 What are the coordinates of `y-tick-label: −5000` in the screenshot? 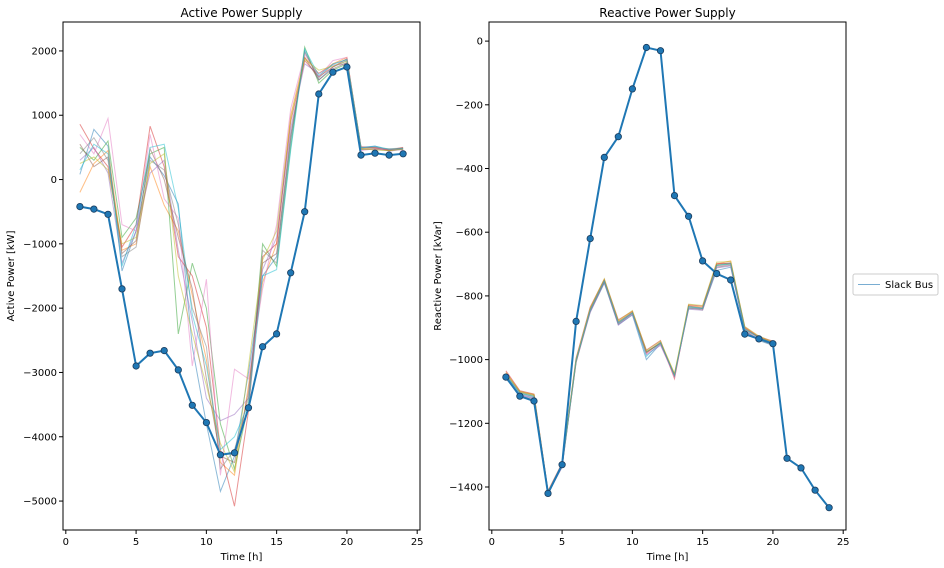 It's located at (40, 502).